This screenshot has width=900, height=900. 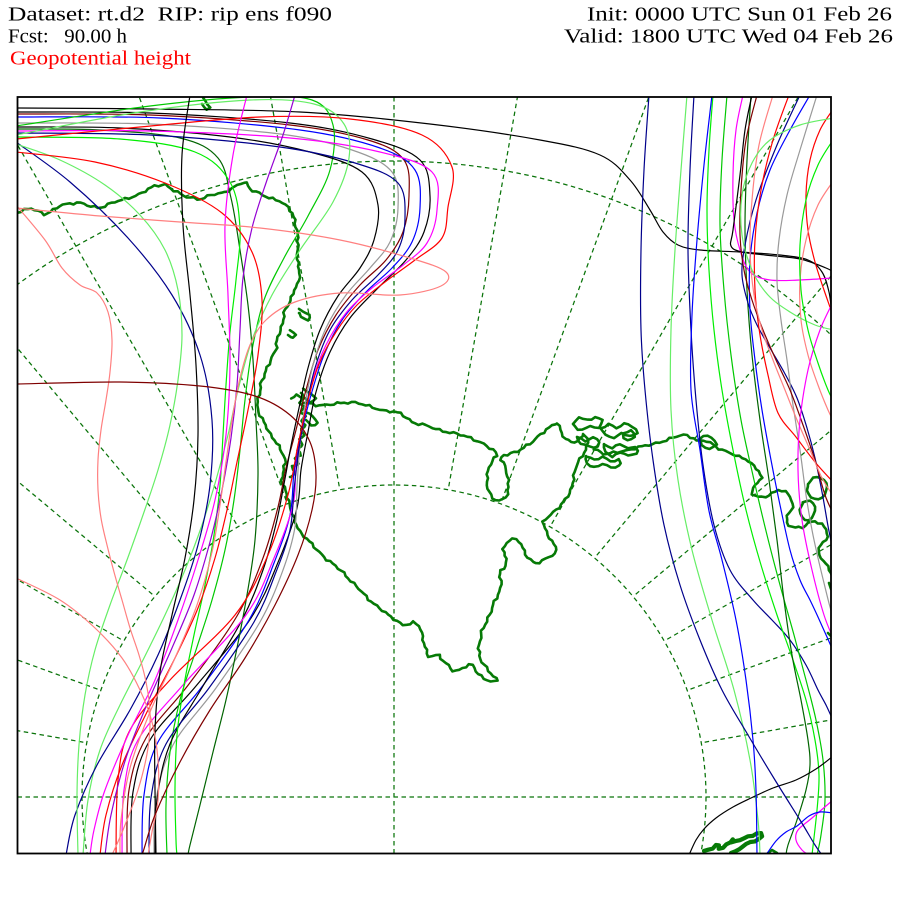 I want to click on svg-text:Dataset: rt.d2 RIP: rip ens f: Dataset: rt.d2 RIP: rip ens f090, so click(x=170, y=15).